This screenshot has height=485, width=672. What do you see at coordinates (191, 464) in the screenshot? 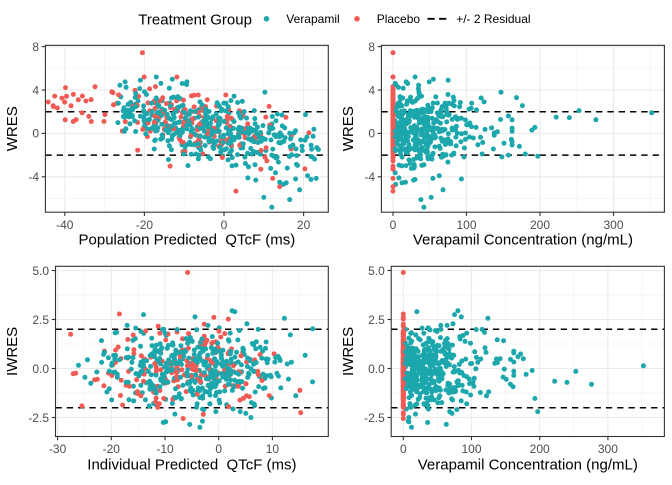
I see `svg-text:Individual Predicted QTcF (ms: Individual Predicted QTcF (ms)` at bounding box center [191, 464].